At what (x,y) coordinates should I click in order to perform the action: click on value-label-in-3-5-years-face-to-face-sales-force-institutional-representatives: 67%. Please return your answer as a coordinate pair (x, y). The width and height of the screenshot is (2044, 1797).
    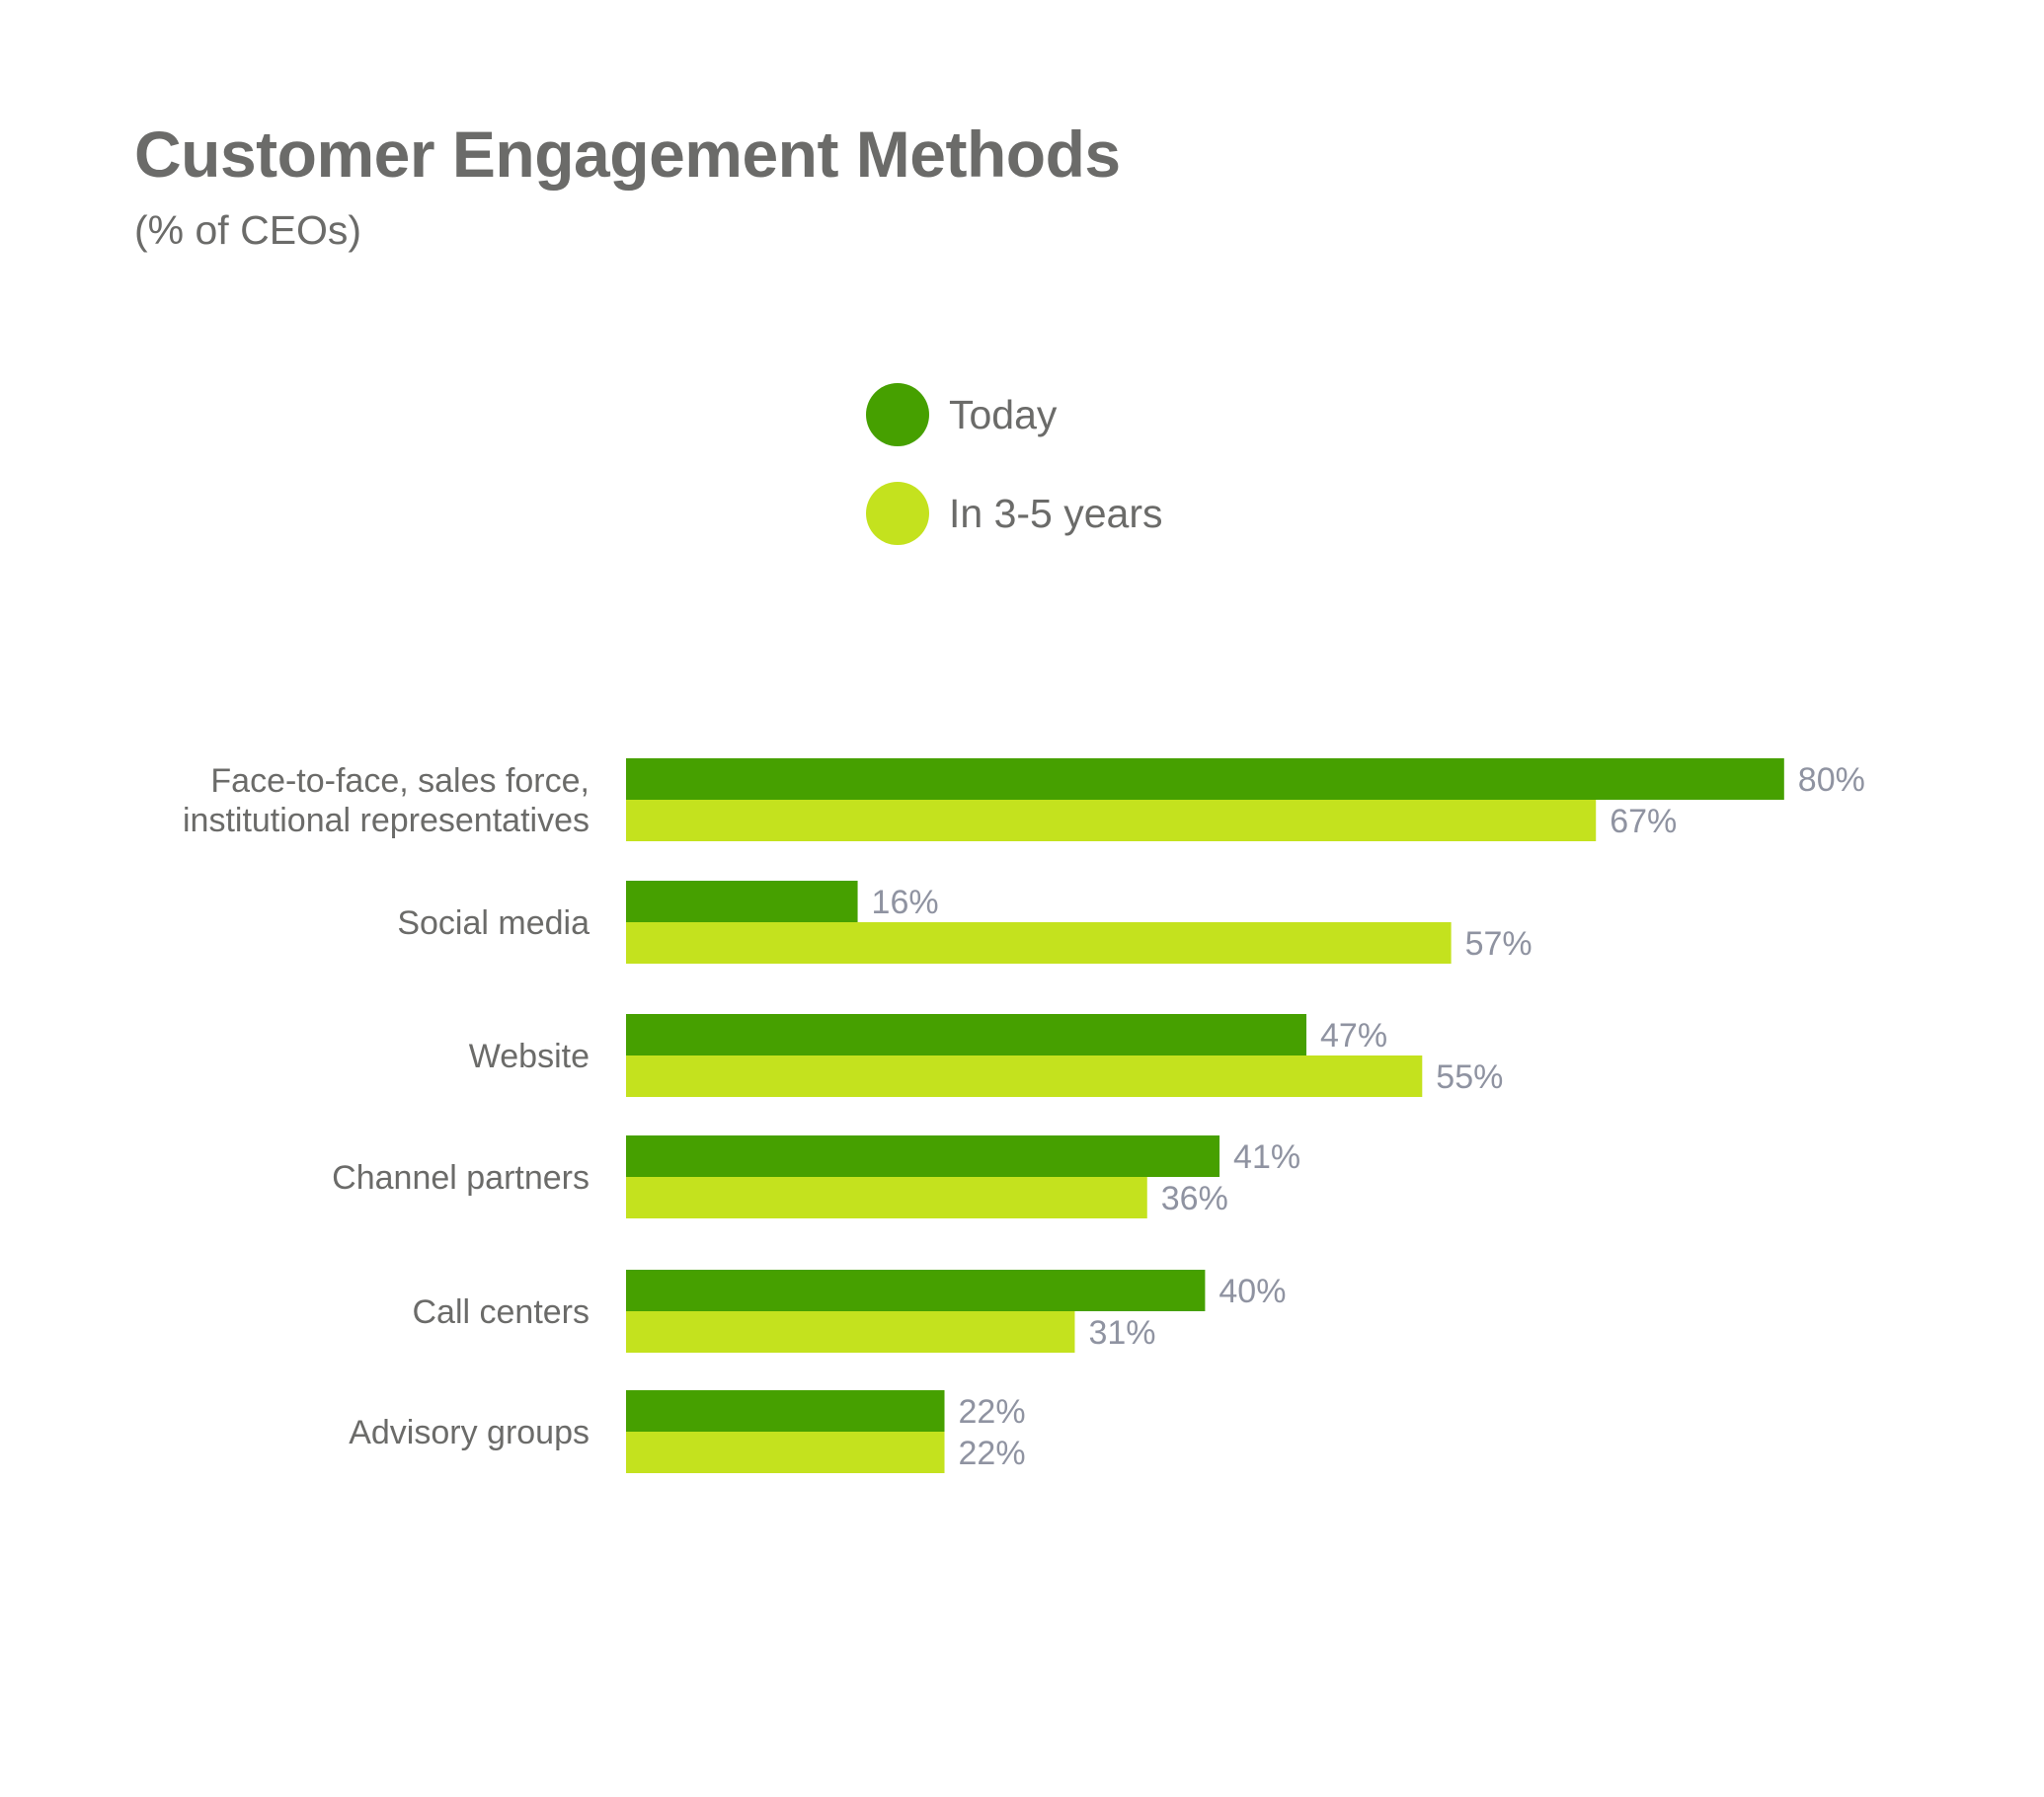
    Looking at the image, I should click on (1644, 822).